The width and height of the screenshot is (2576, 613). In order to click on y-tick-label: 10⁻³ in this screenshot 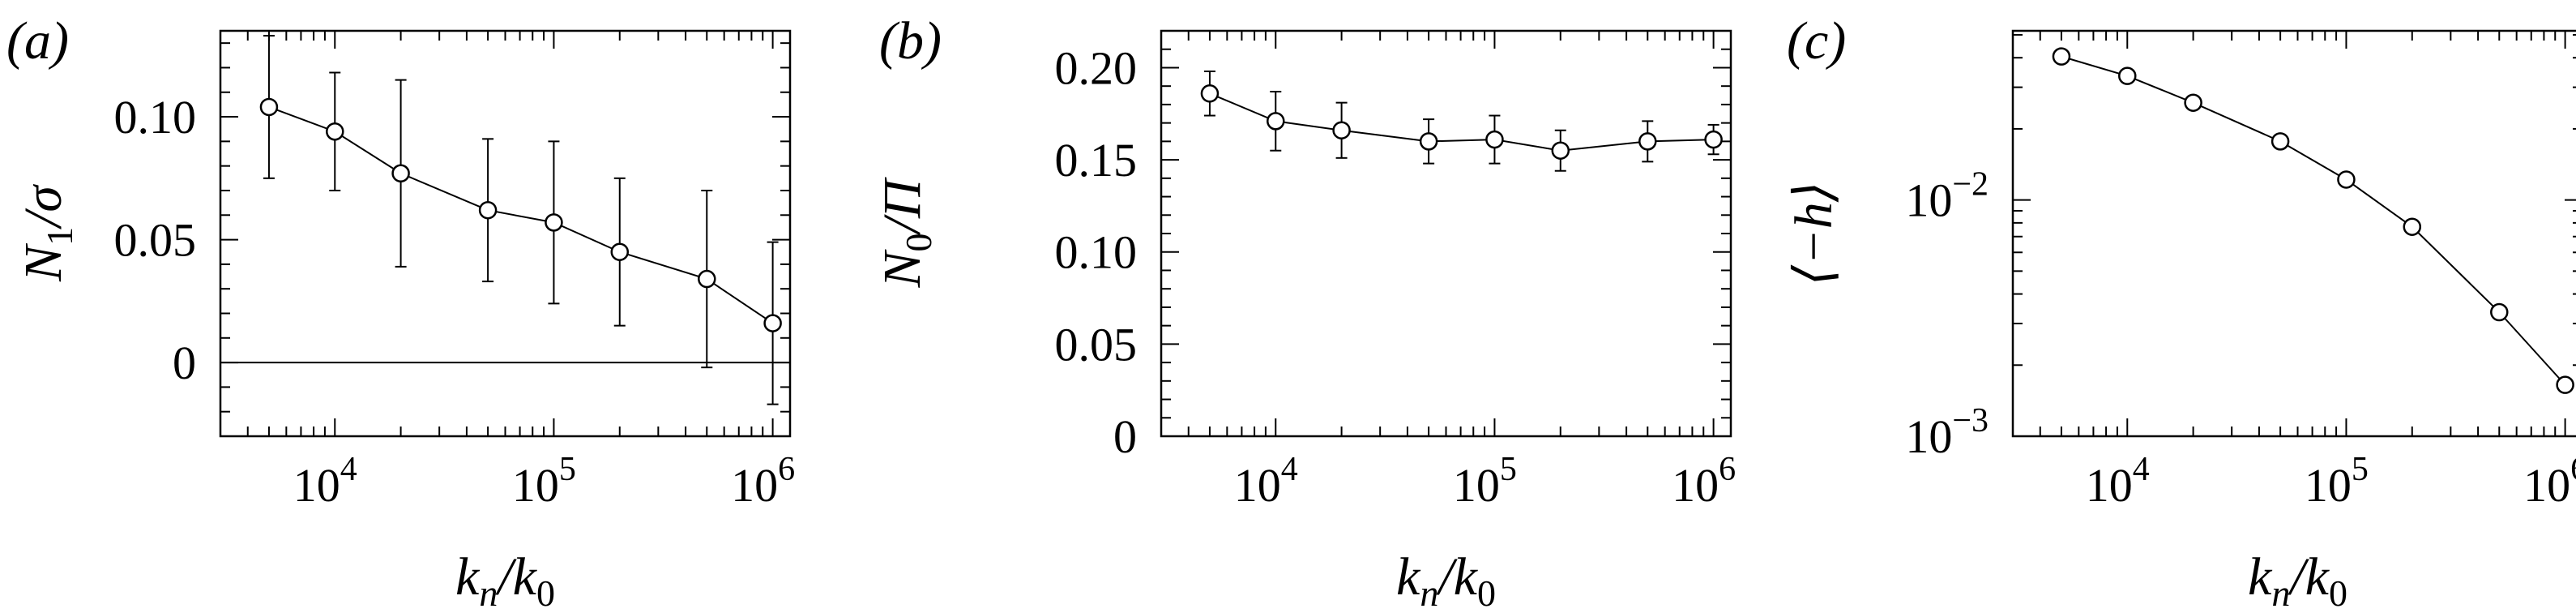, I will do `click(1947, 432)`.